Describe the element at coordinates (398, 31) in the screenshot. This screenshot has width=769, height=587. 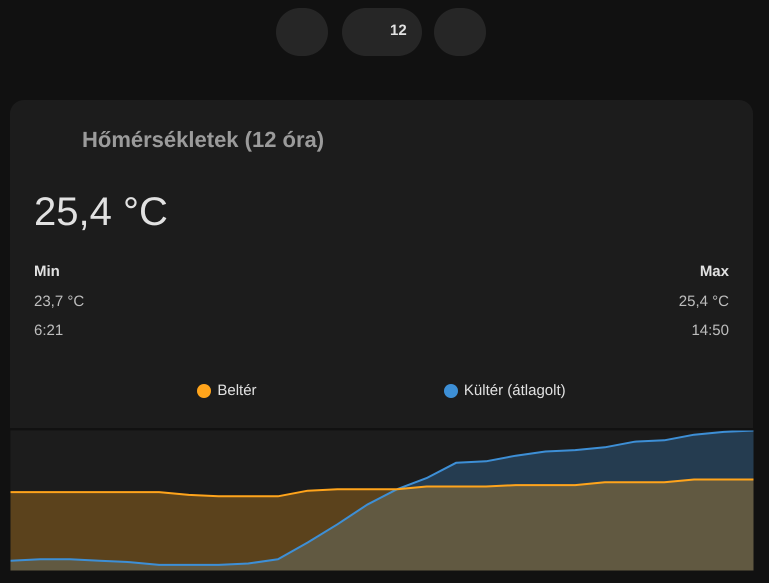
I see `text: 12` at that location.